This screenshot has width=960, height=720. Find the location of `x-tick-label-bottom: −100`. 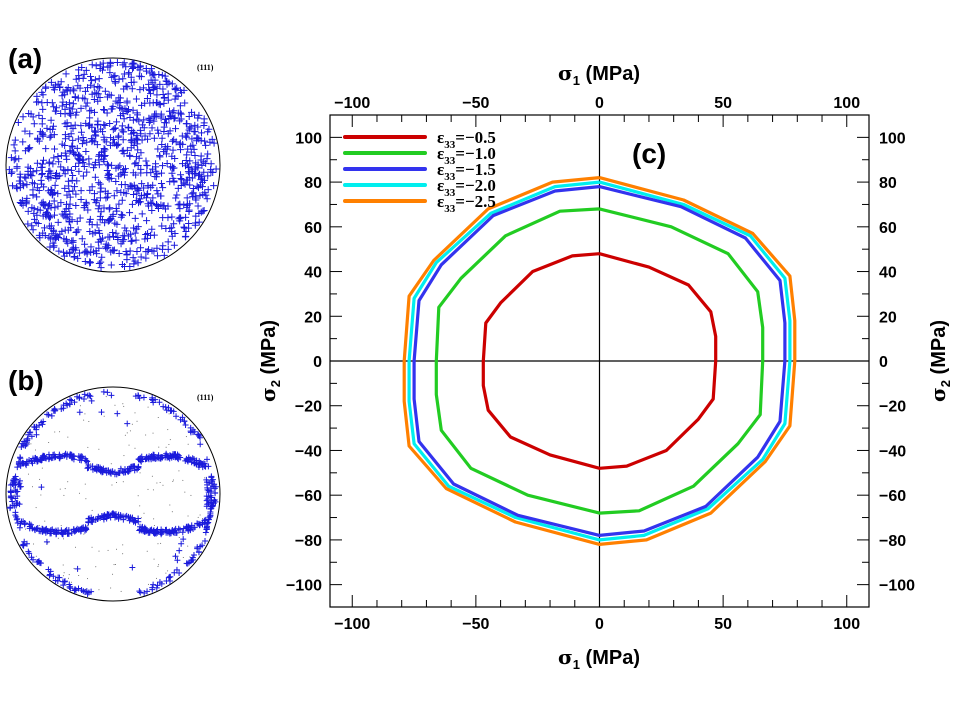

x-tick-label-bottom: −100 is located at coordinates (352, 624).